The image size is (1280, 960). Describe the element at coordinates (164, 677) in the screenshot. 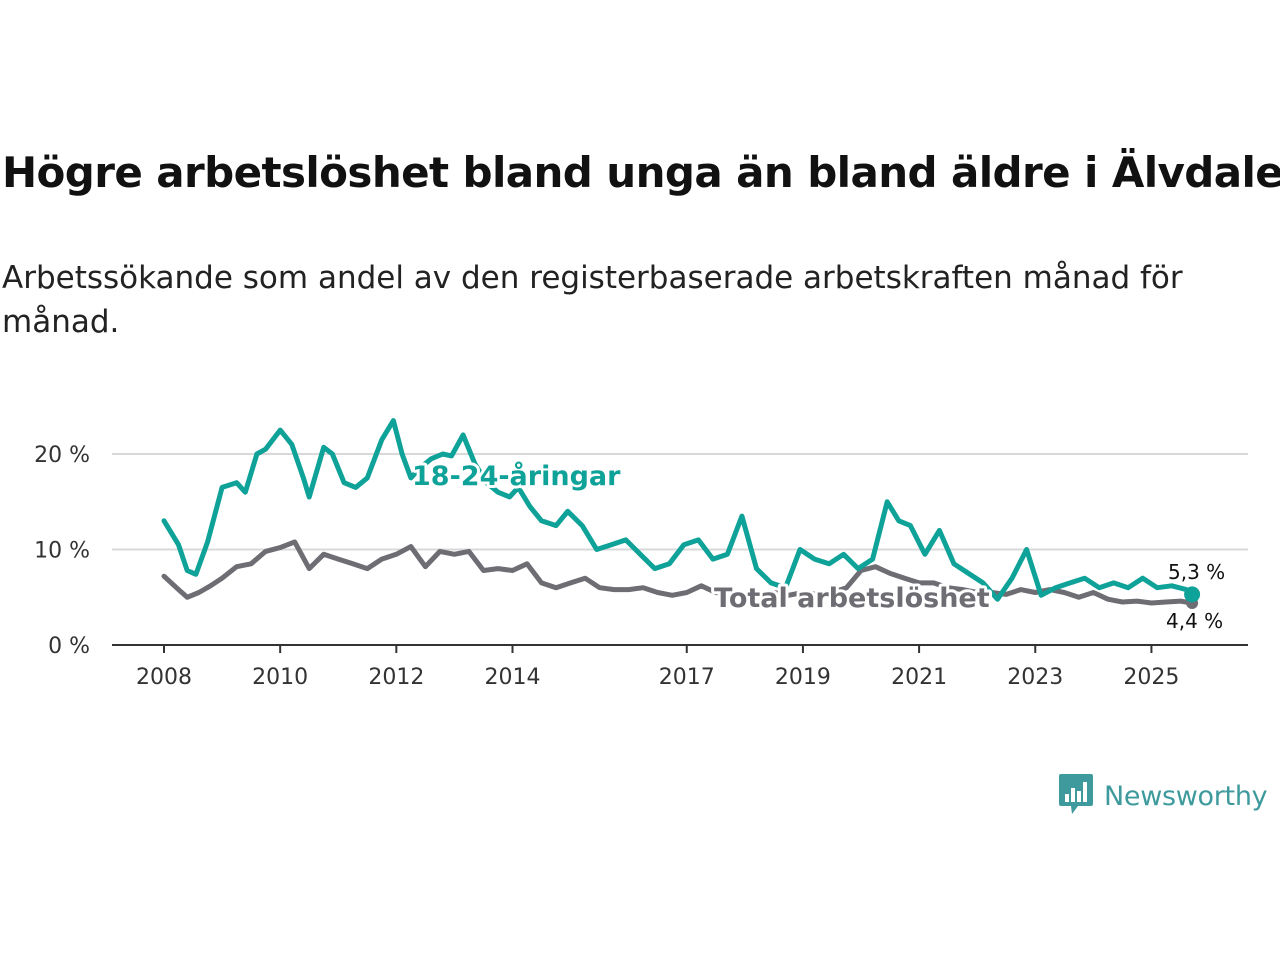

I see `x-tick-label: 2008` at that location.